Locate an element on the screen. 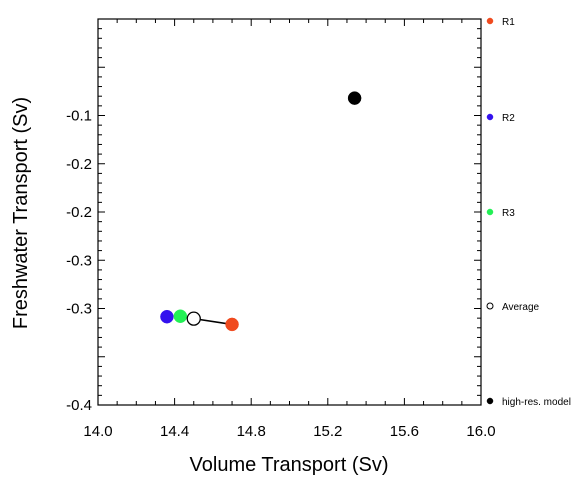 Image resolution: width=587 pixels, height=486 pixels. x-tick-label: 14.4 is located at coordinates (174, 431).